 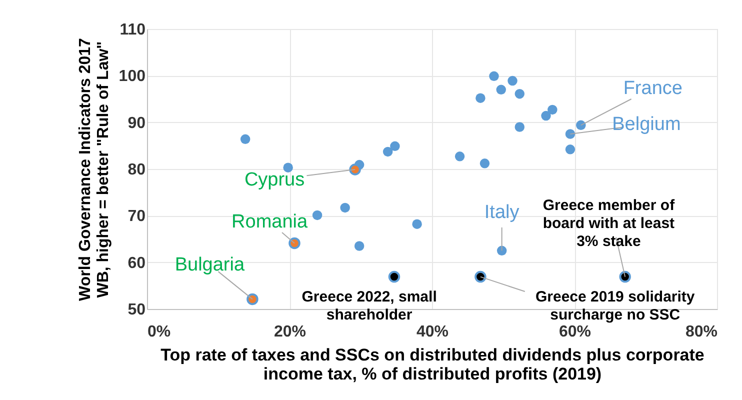 I want to click on annotation: Greece member of board with at least 3% stake, so click(x=609, y=223).